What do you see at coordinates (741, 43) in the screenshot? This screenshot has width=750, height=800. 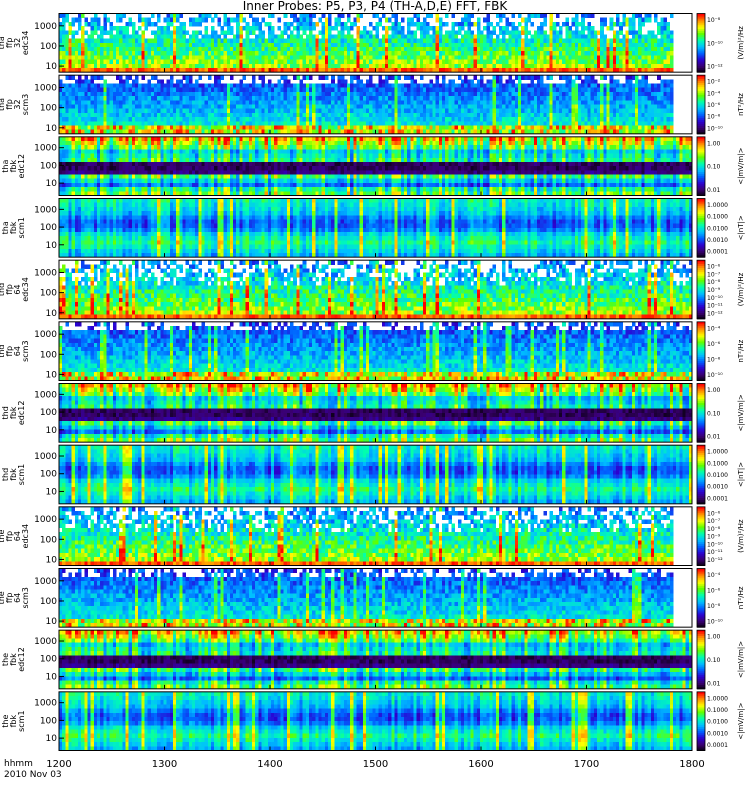 I see `colorbar-unit: (V/m)²/Hz` at bounding box center [741, 43].